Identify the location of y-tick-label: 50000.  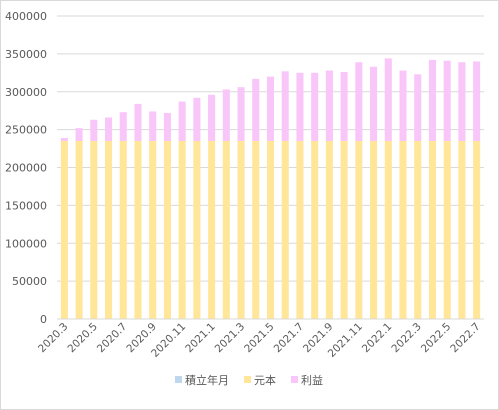
(29, 281).